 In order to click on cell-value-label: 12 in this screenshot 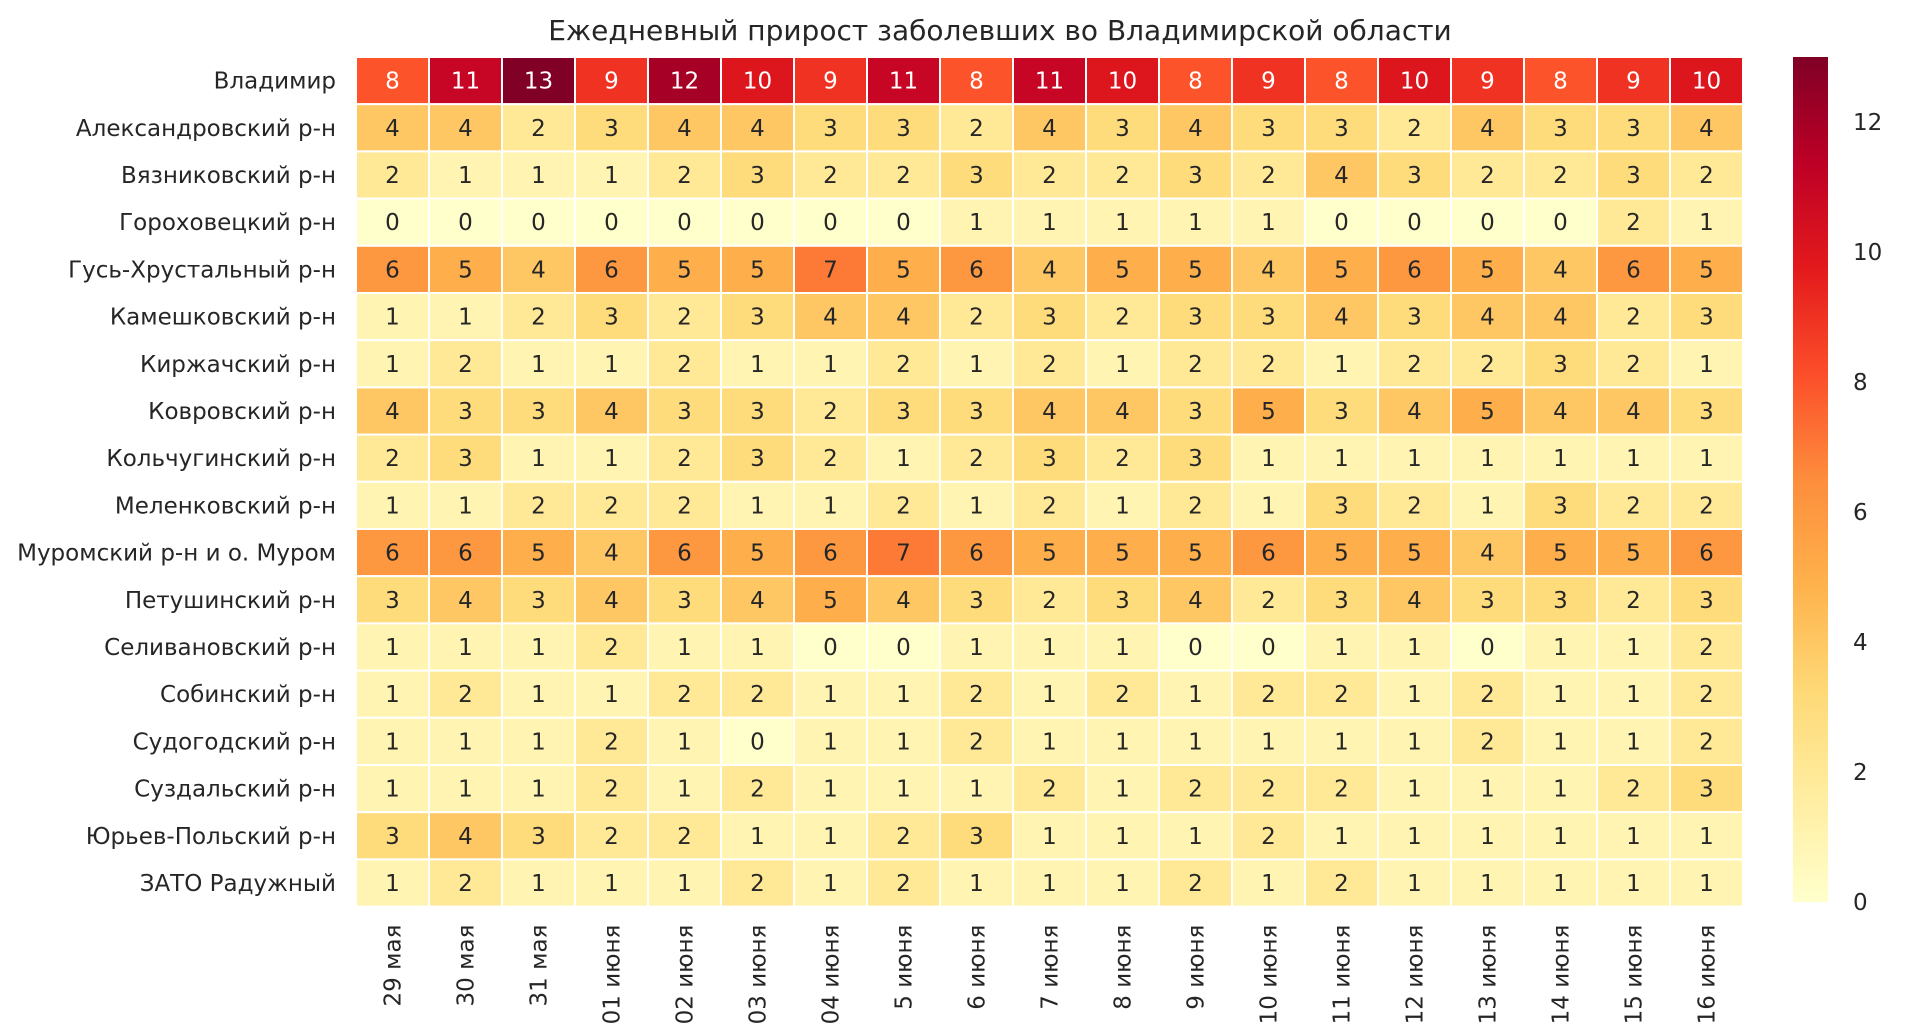, I will do `click(684, 82)`.